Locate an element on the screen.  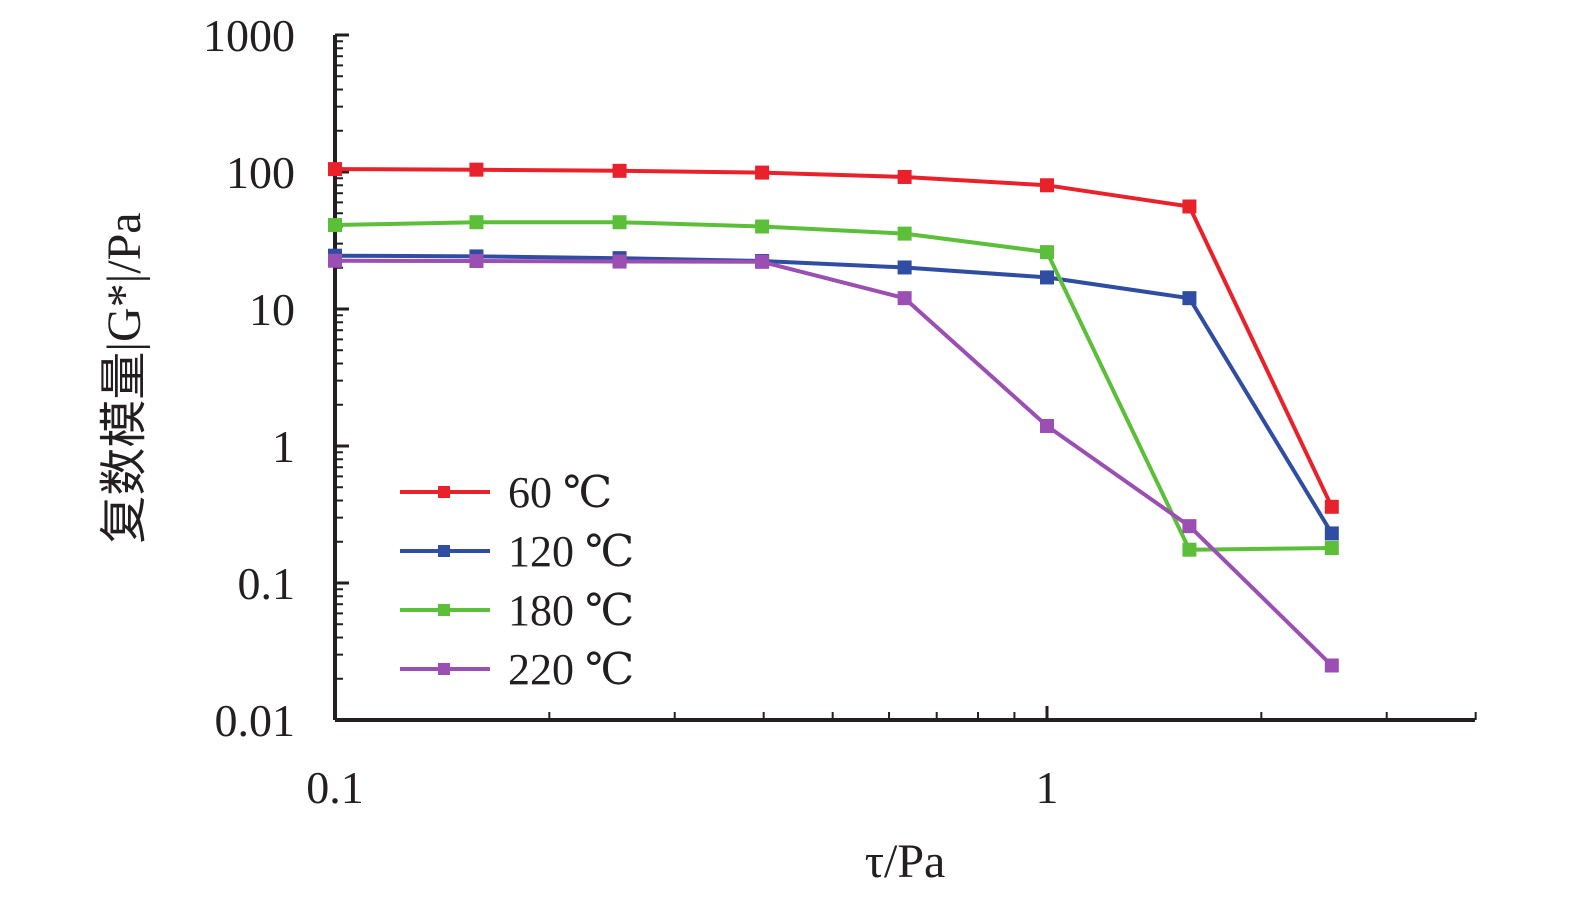
legend: 60 ℃ 120 ℃ 180 ℃ 220 ℃ is located at coordinates (517, 581).